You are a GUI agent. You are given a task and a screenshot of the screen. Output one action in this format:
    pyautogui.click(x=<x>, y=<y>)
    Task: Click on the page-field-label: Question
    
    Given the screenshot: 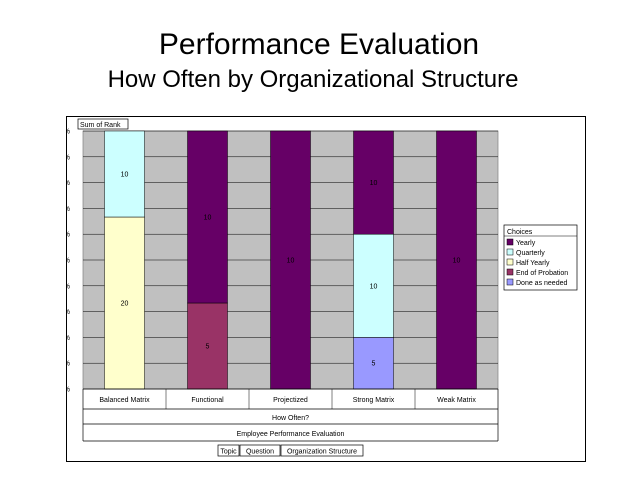 What is the action you would take?
    pyautogui.click(x=260, y=452)
    